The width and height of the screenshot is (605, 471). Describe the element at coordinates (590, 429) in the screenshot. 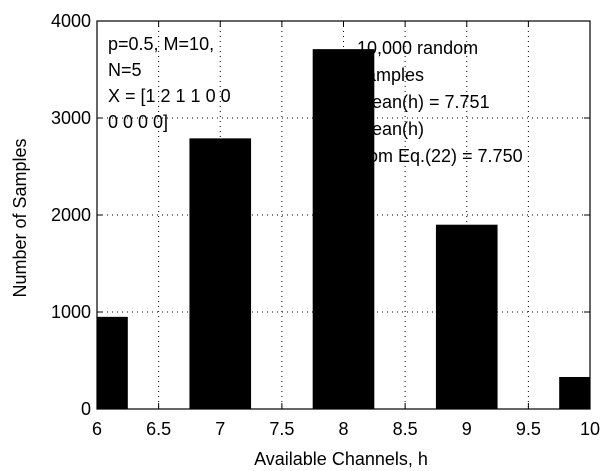

I see `x-tick-label-8: 10` at that location.